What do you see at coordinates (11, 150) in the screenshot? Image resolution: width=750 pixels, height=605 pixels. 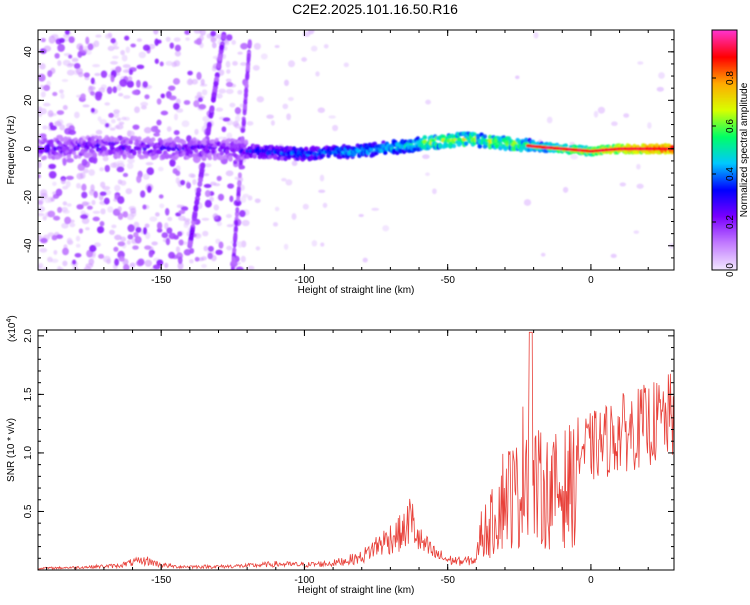 I see `top-y-axis-label: Frequency (Hz)` at bounding box center [11, 150].